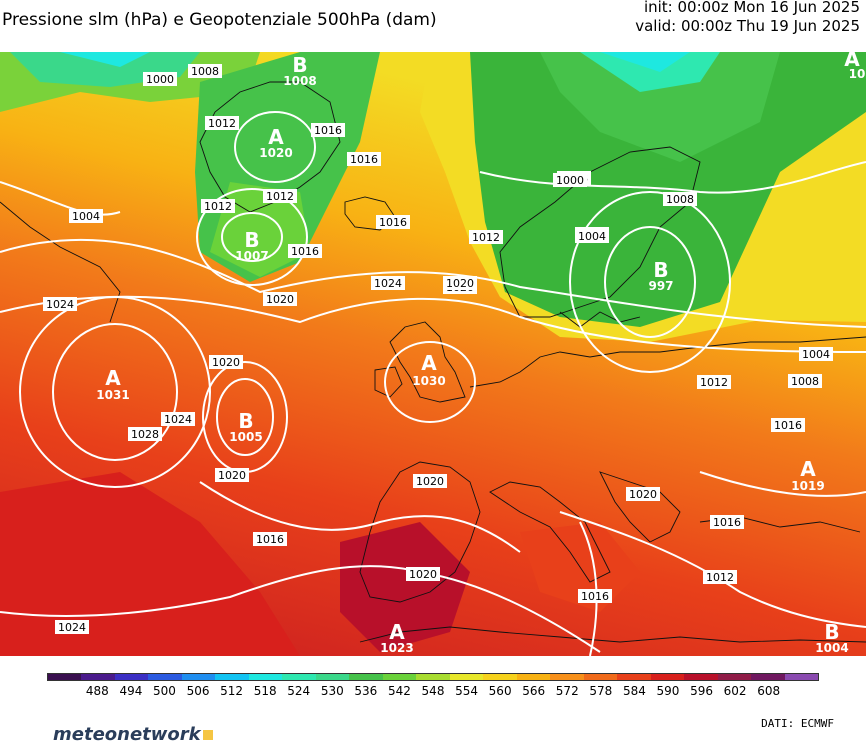 This screenshot has width=866, height=745. Describe the element at coordinates (701, 691) in the screenshot. I see `colorbar-label: 596` at that location.